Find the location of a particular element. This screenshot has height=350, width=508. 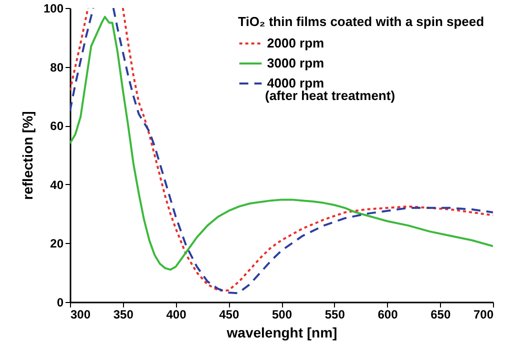

x-tick-label: 450 is located at coordinates (229, 315).